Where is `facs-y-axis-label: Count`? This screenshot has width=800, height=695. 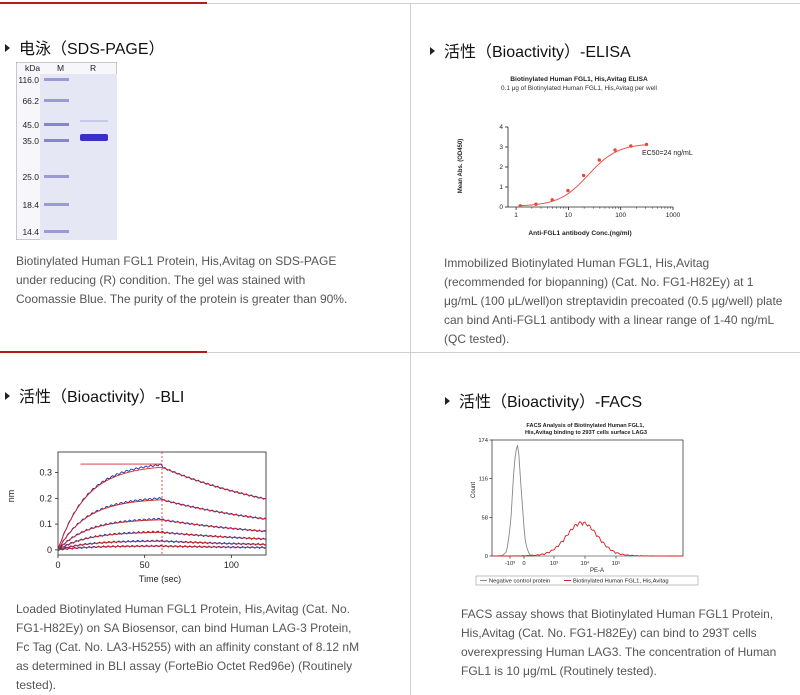 facs-y-axis-label: Count is located at coordinates (474, 490).